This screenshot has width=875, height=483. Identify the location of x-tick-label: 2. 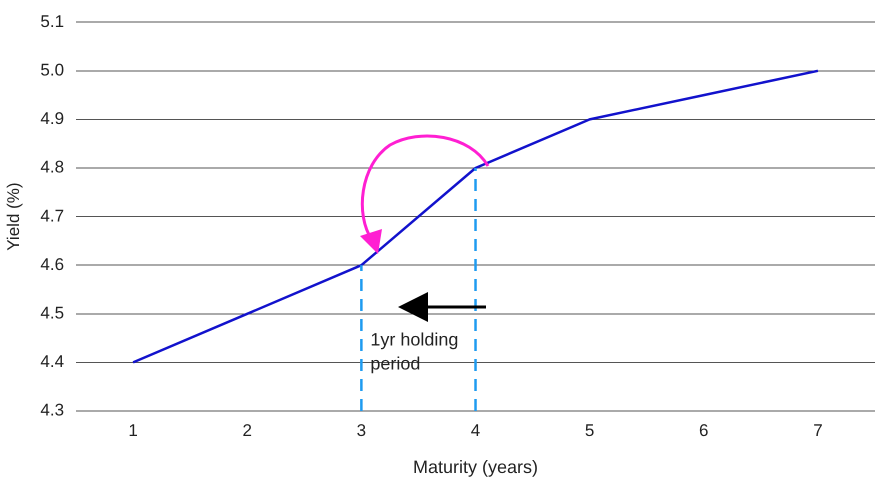
(247, 430).